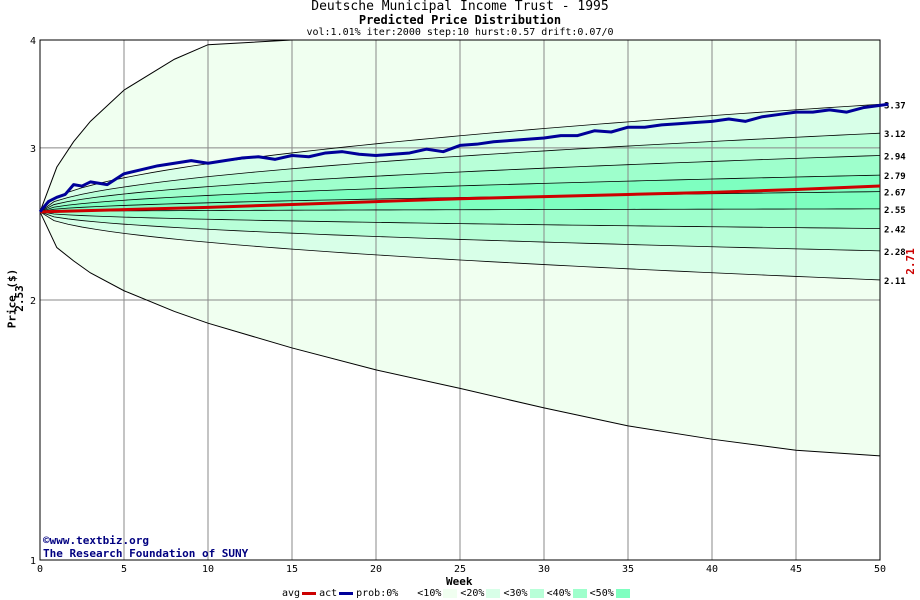 The height and width of the screenshot is (600, 920). What do you see at coordinates (429, 593) in the screenshot?
I see `legend-b10-label: <10%` at bounding box center [429, 593].